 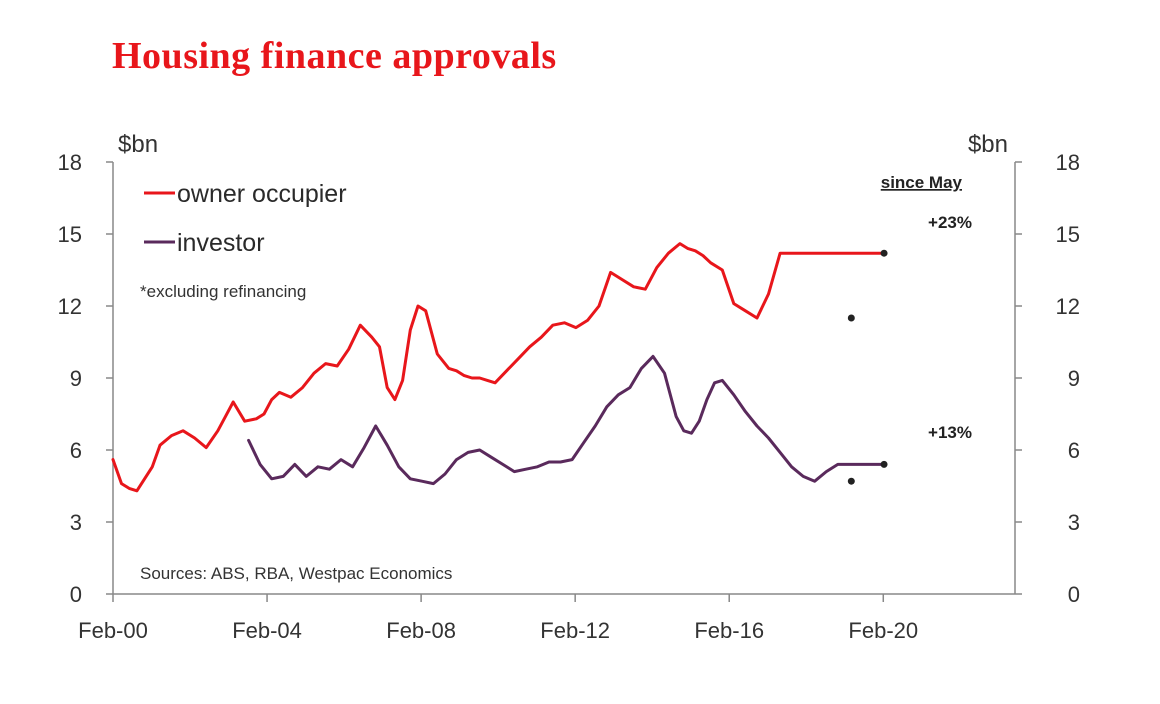 I want to click on annotation-investor: +13%, so click(x=950, y=432).